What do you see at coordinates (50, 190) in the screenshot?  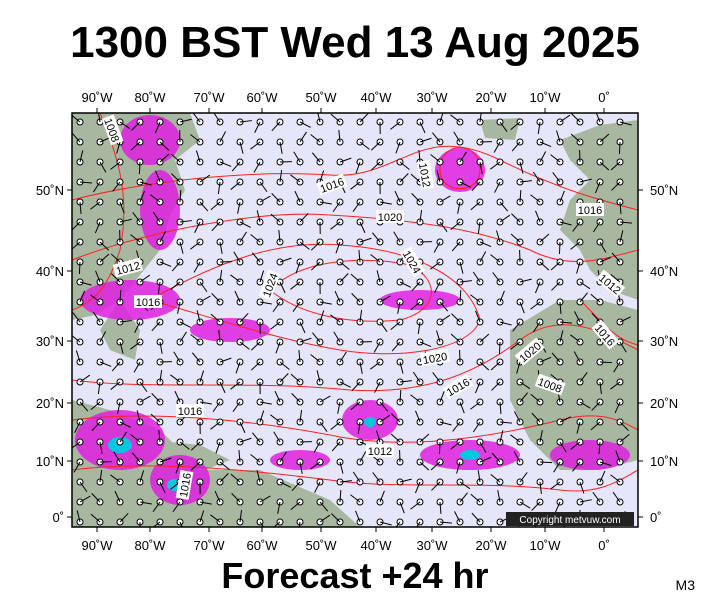 I see `latitude-label: 50˚N` at bounding box center [50, 190].